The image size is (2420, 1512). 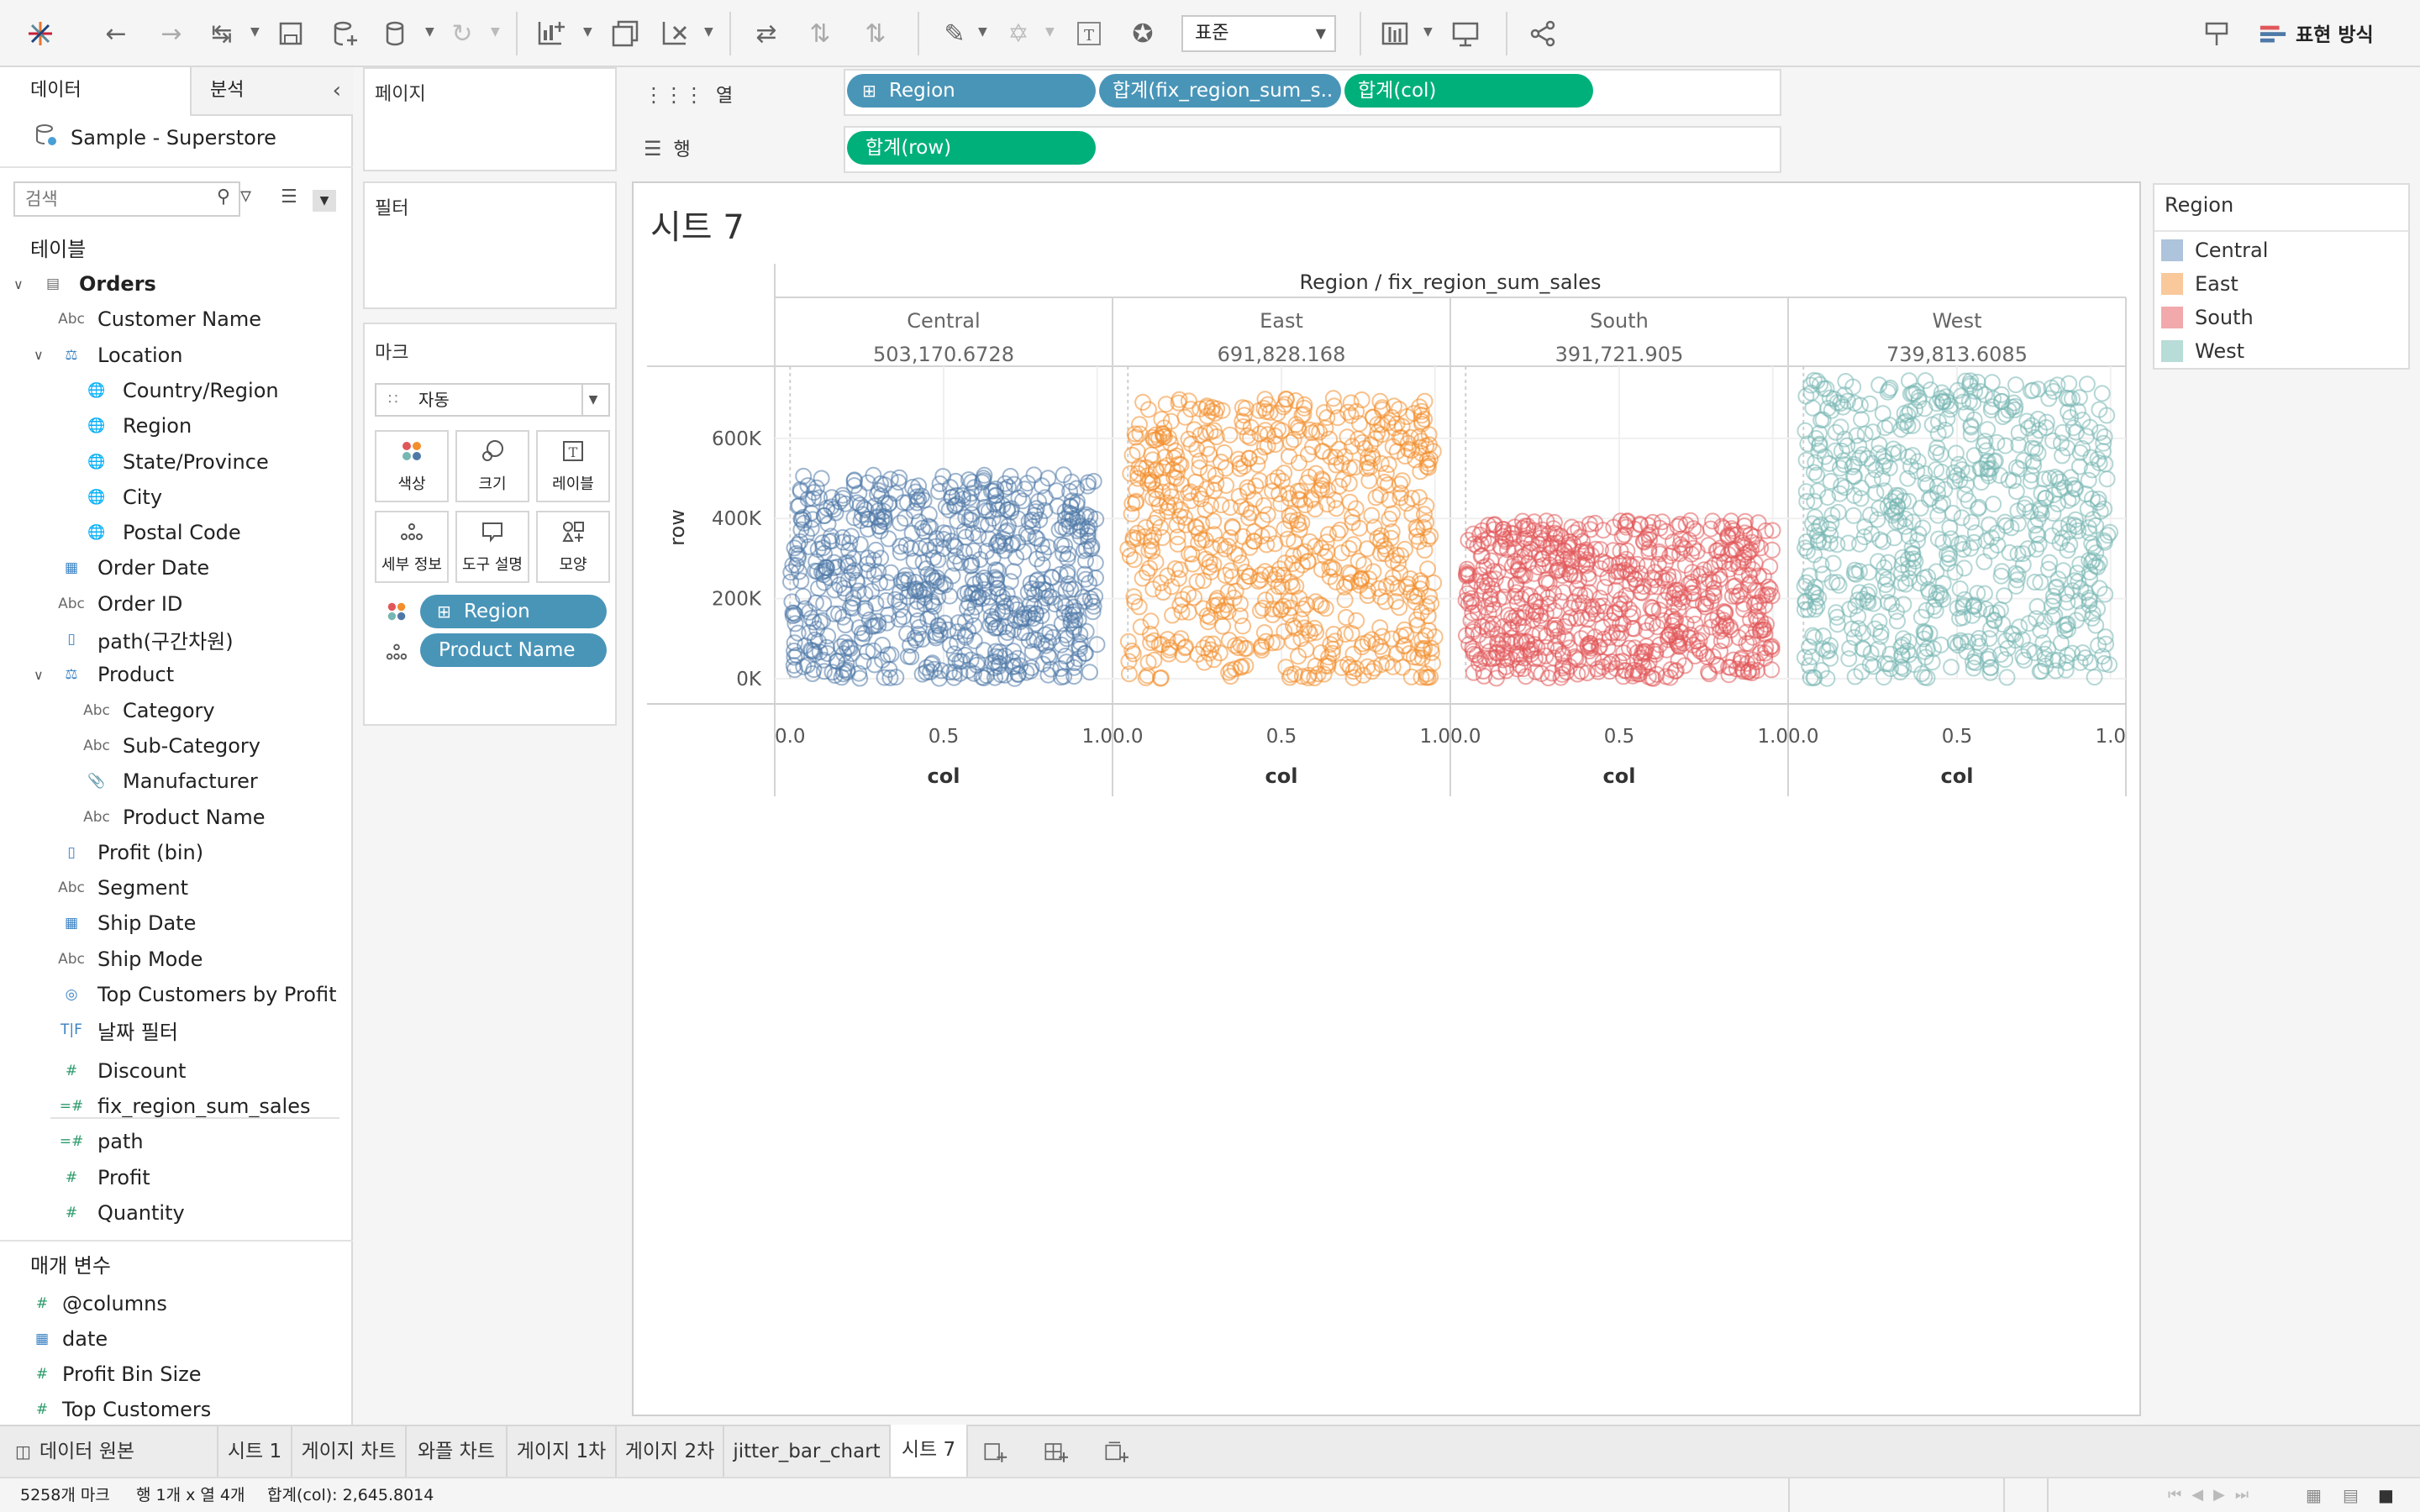 I want to click on legend-item: South, so click(x=2208, y=317).